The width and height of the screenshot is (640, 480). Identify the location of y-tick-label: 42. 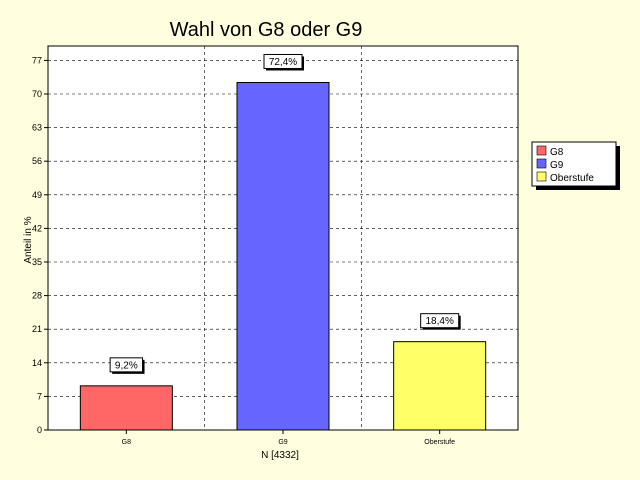
(37, 228).